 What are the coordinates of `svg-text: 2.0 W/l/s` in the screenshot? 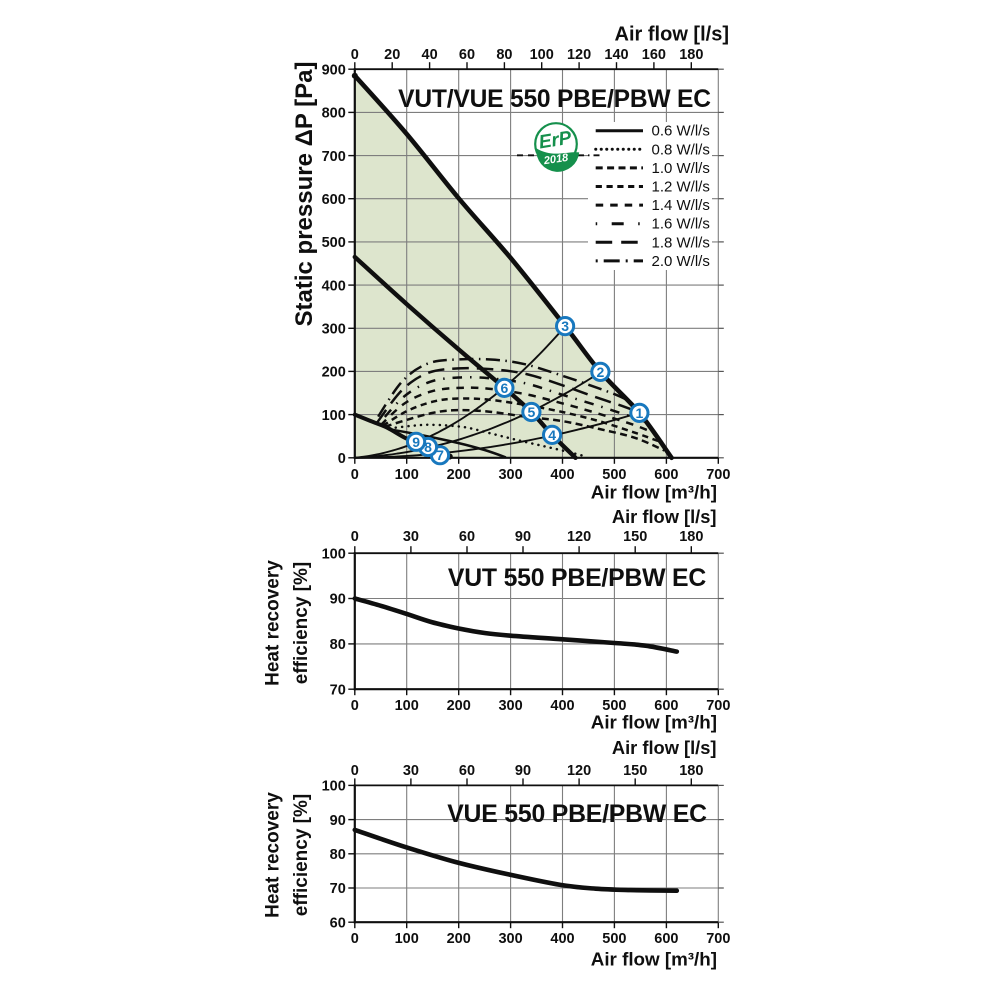 It's located at (681, 261).